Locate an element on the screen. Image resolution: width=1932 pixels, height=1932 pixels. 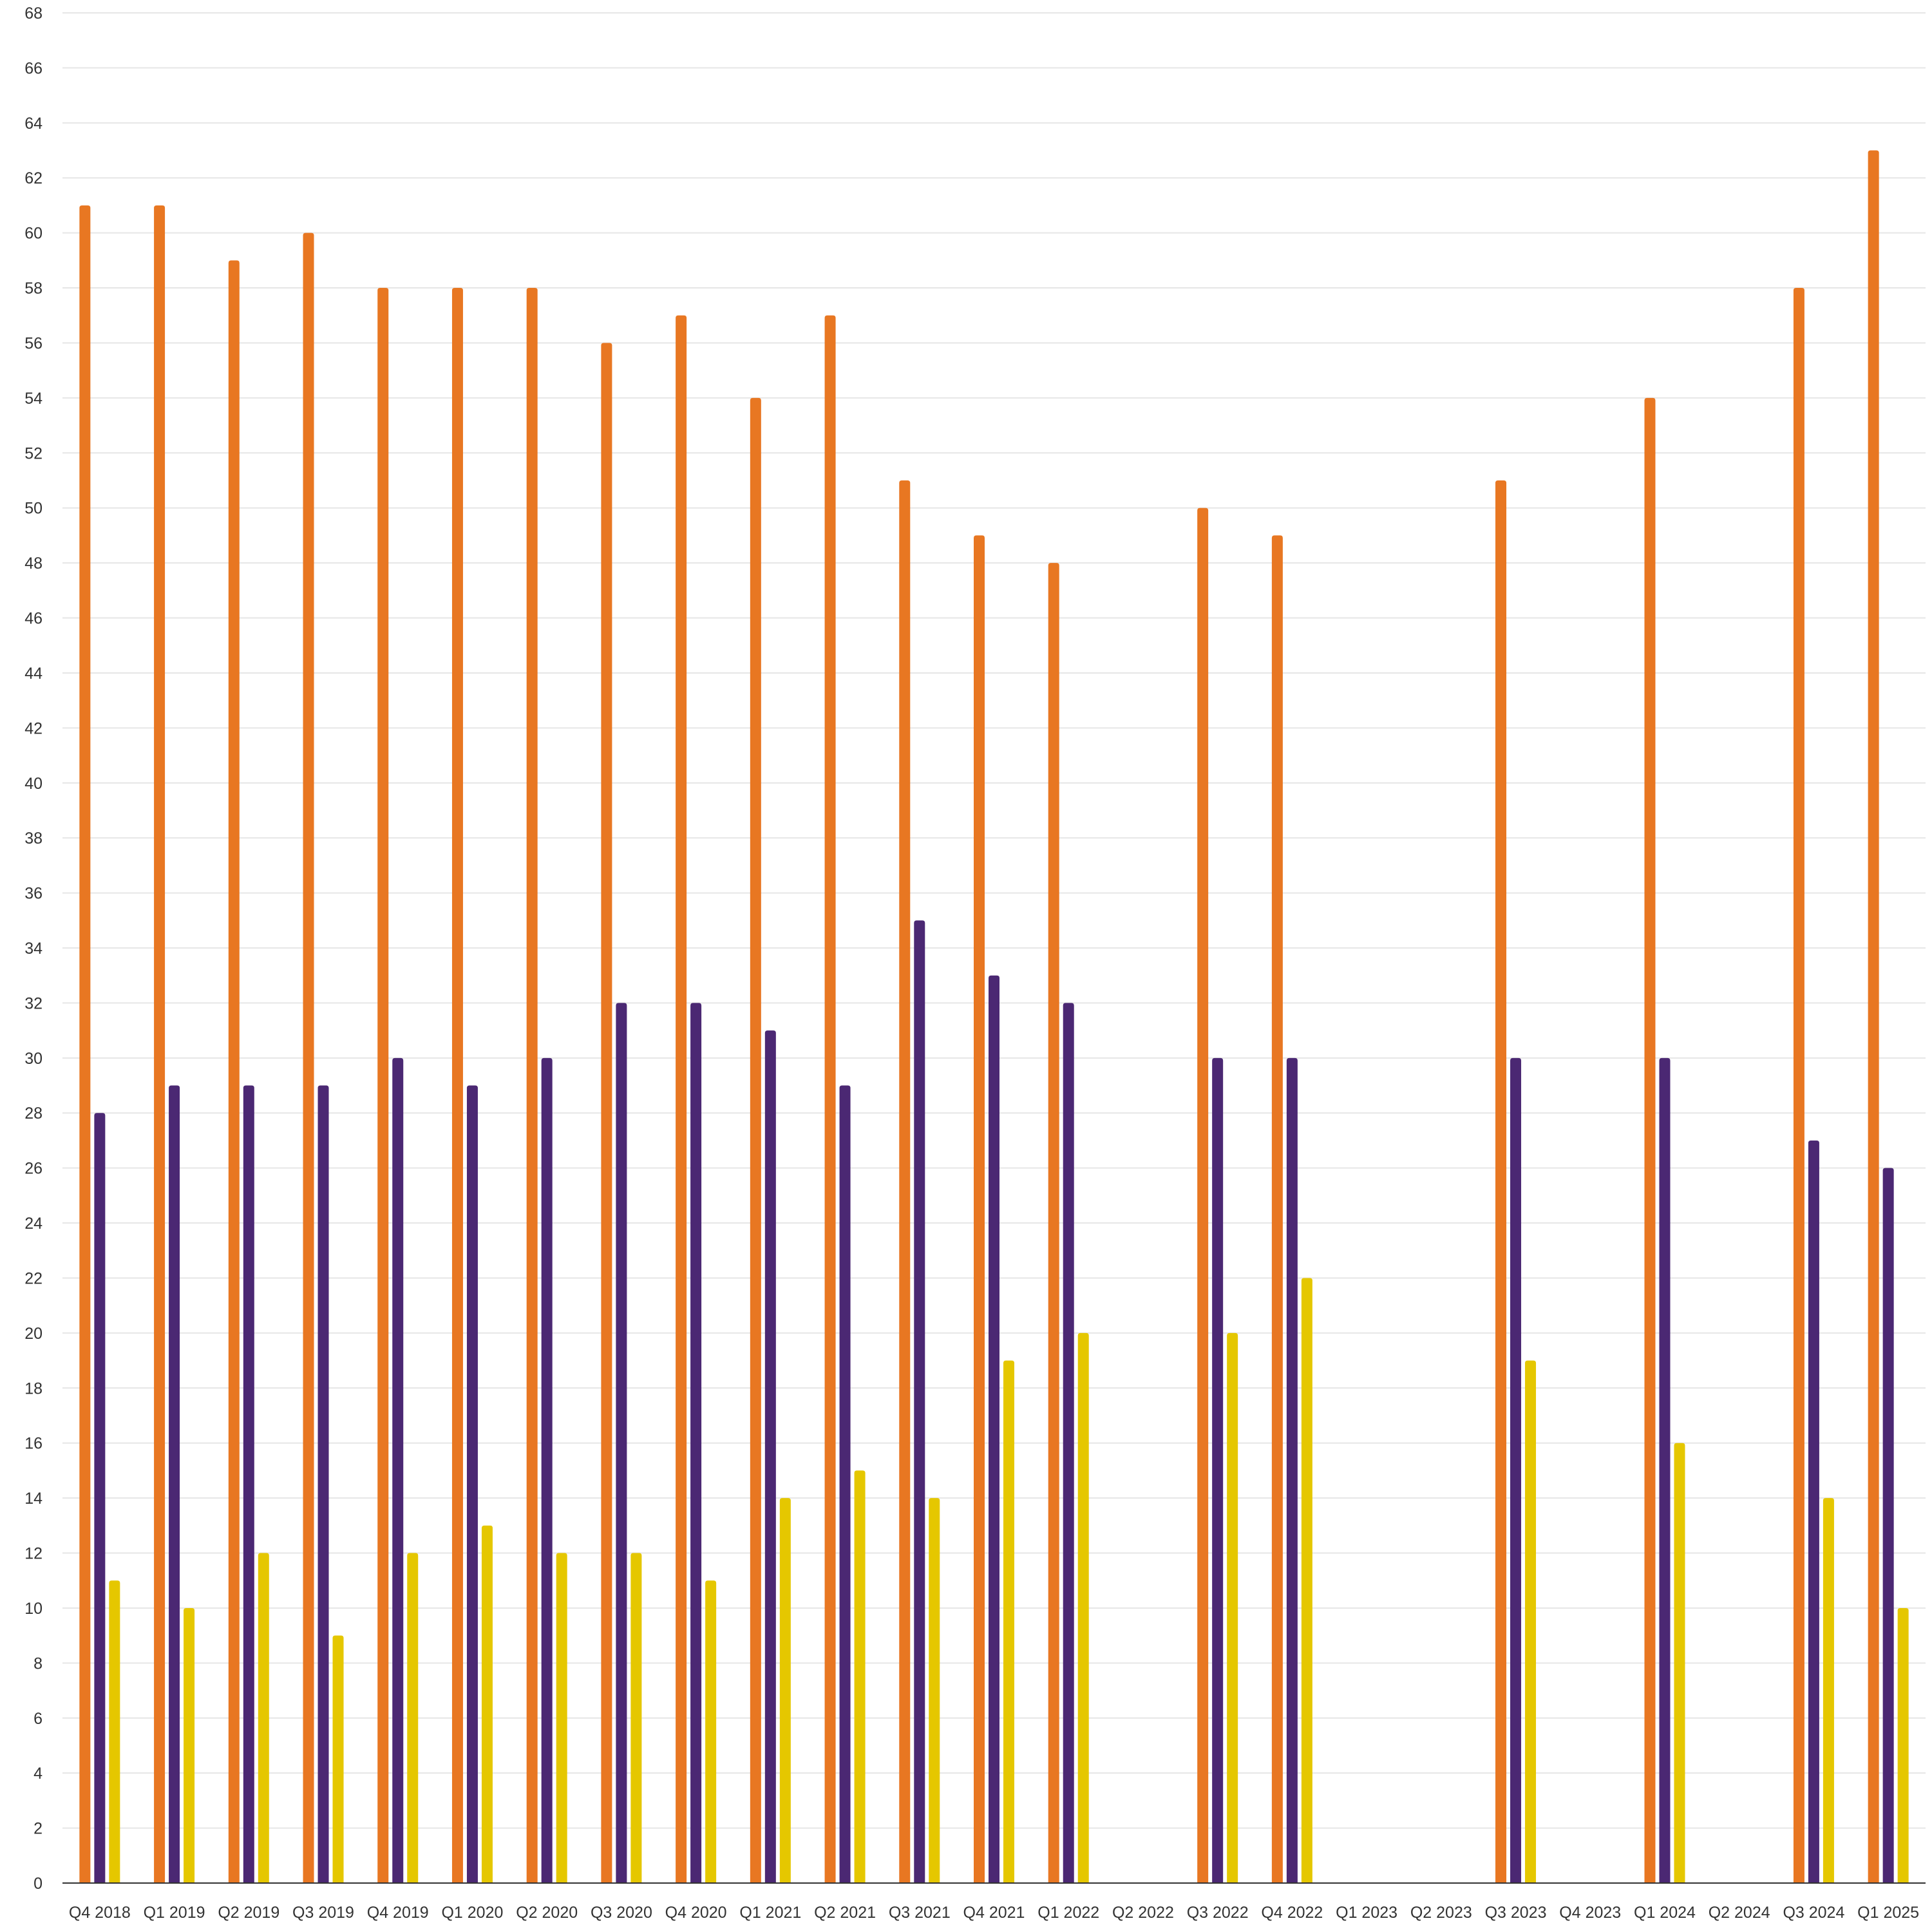
y-tick-label: 16 is located at coordinates (34, 1444).